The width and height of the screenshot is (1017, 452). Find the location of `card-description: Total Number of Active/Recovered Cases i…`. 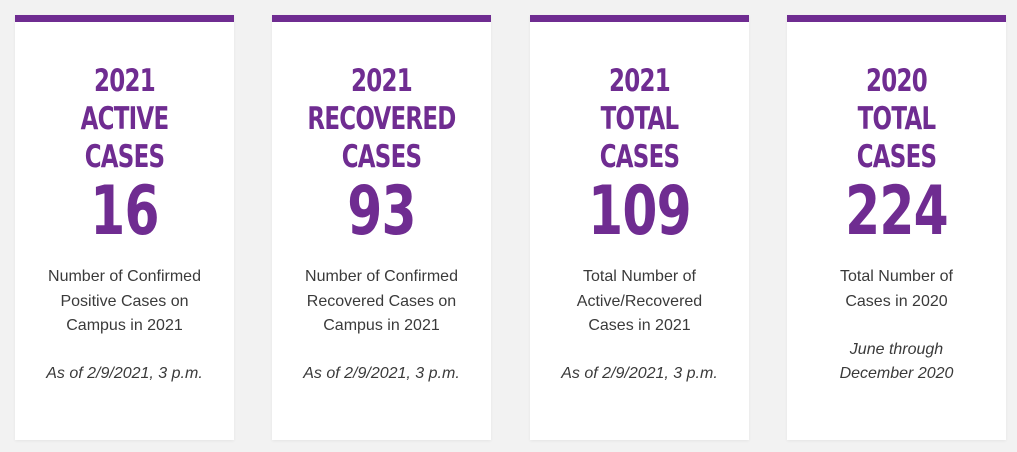

card-description: Total Number of Active/Recovered Cases i… is located at coordinates (639, 302).